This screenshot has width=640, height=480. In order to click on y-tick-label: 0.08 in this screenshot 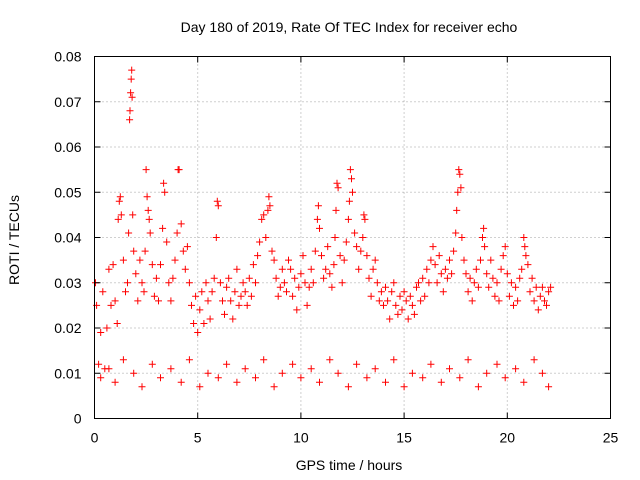, I will do `click(67, 57)`.